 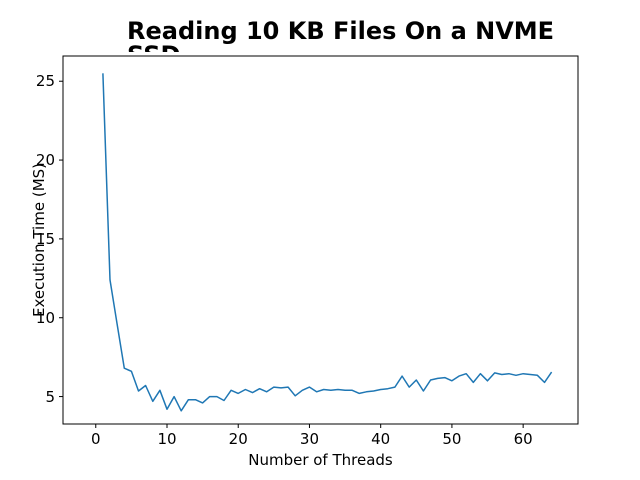 What do you see at coordinates (320, 460) in the screenshot?
I see `x-axis-label: Number of Threads` at bounding box center [320, 460].